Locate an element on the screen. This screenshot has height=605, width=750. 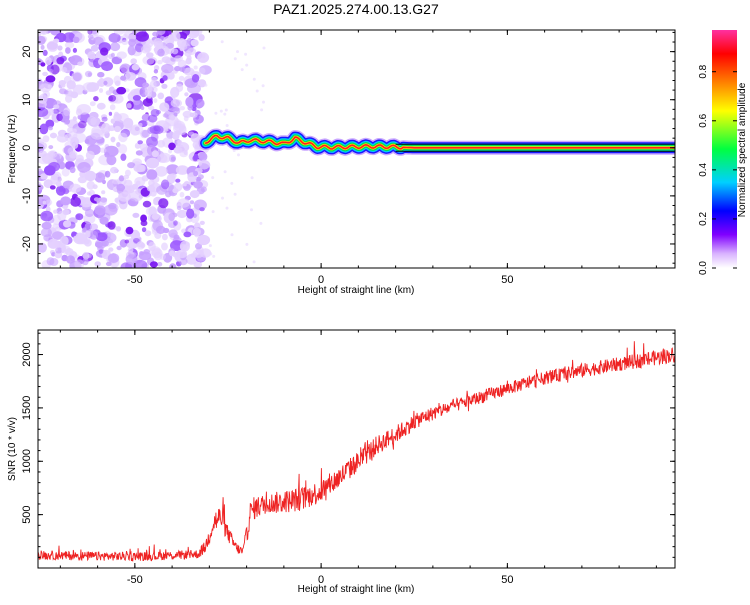
x-tick-label: 50 is located at coordinates (507, 280).